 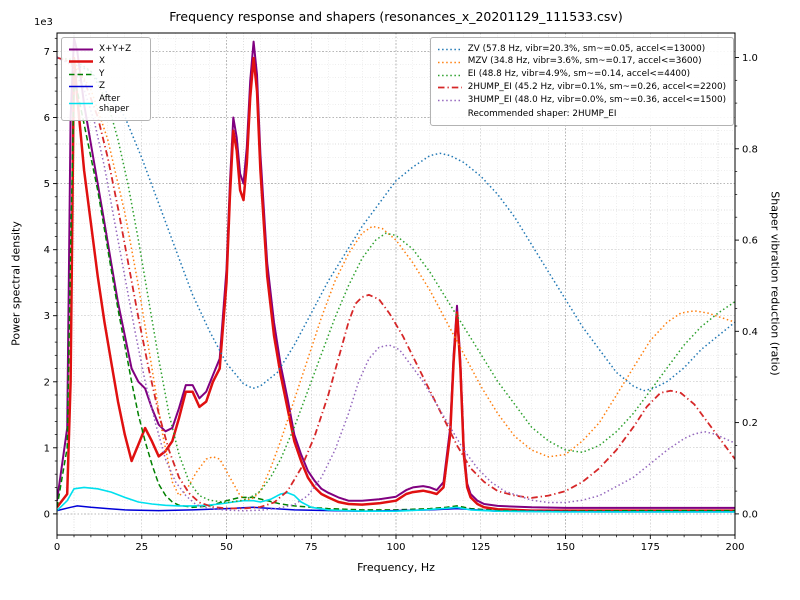 I want to click on svg-text: 6, so click(x=47, y=118).